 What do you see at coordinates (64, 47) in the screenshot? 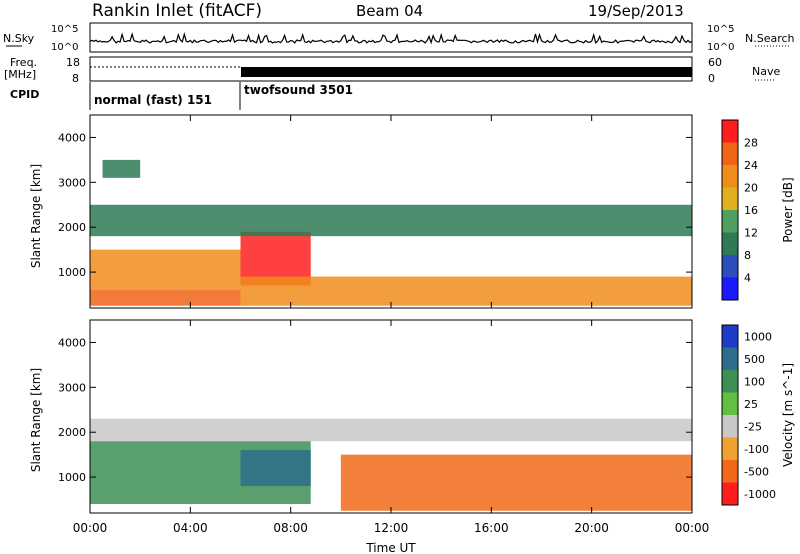
I see `noise-left-tick-bottom: 10^0` at bounding box center [64, 47].